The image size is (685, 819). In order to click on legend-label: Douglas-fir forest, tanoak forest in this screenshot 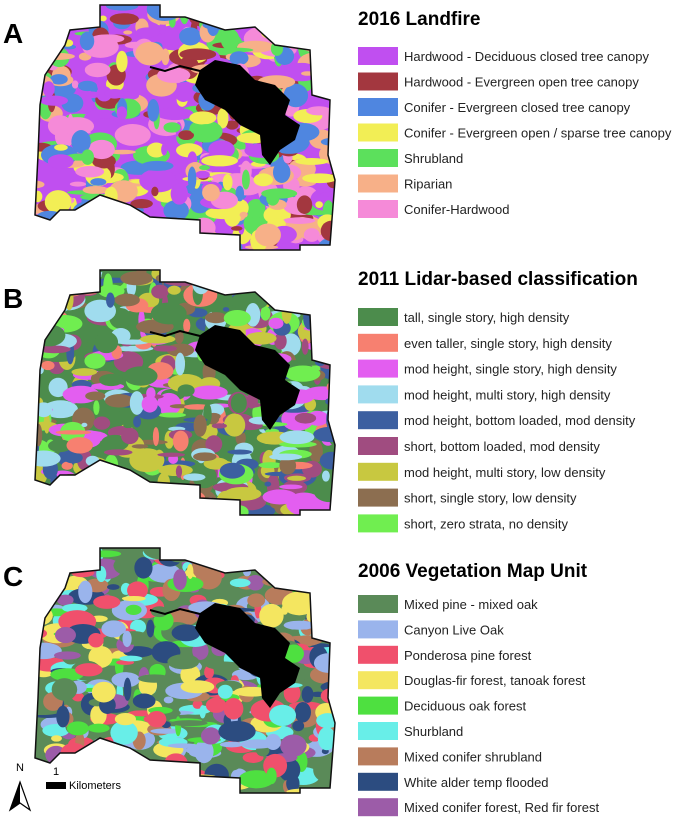, I will do `click(495, 680)`.